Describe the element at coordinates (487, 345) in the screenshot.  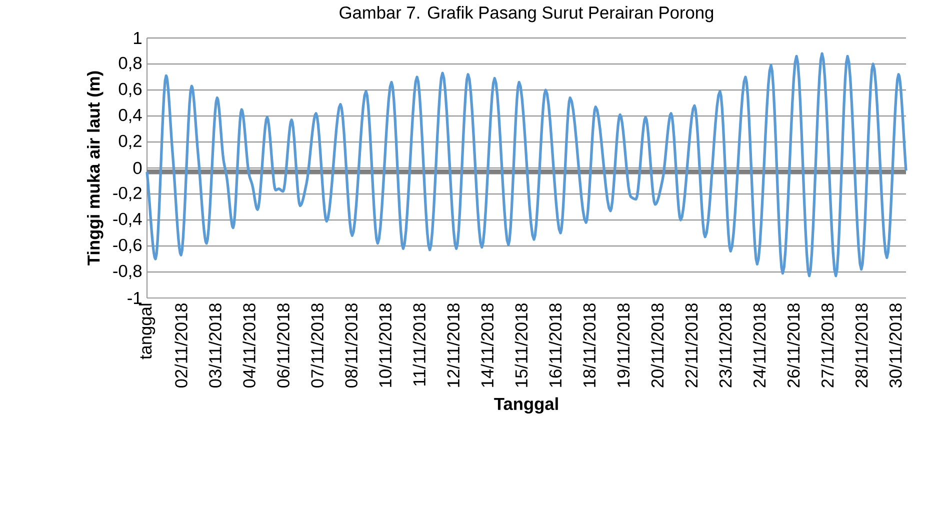
I see `x-tick-label: 14/11/2018` at that location.